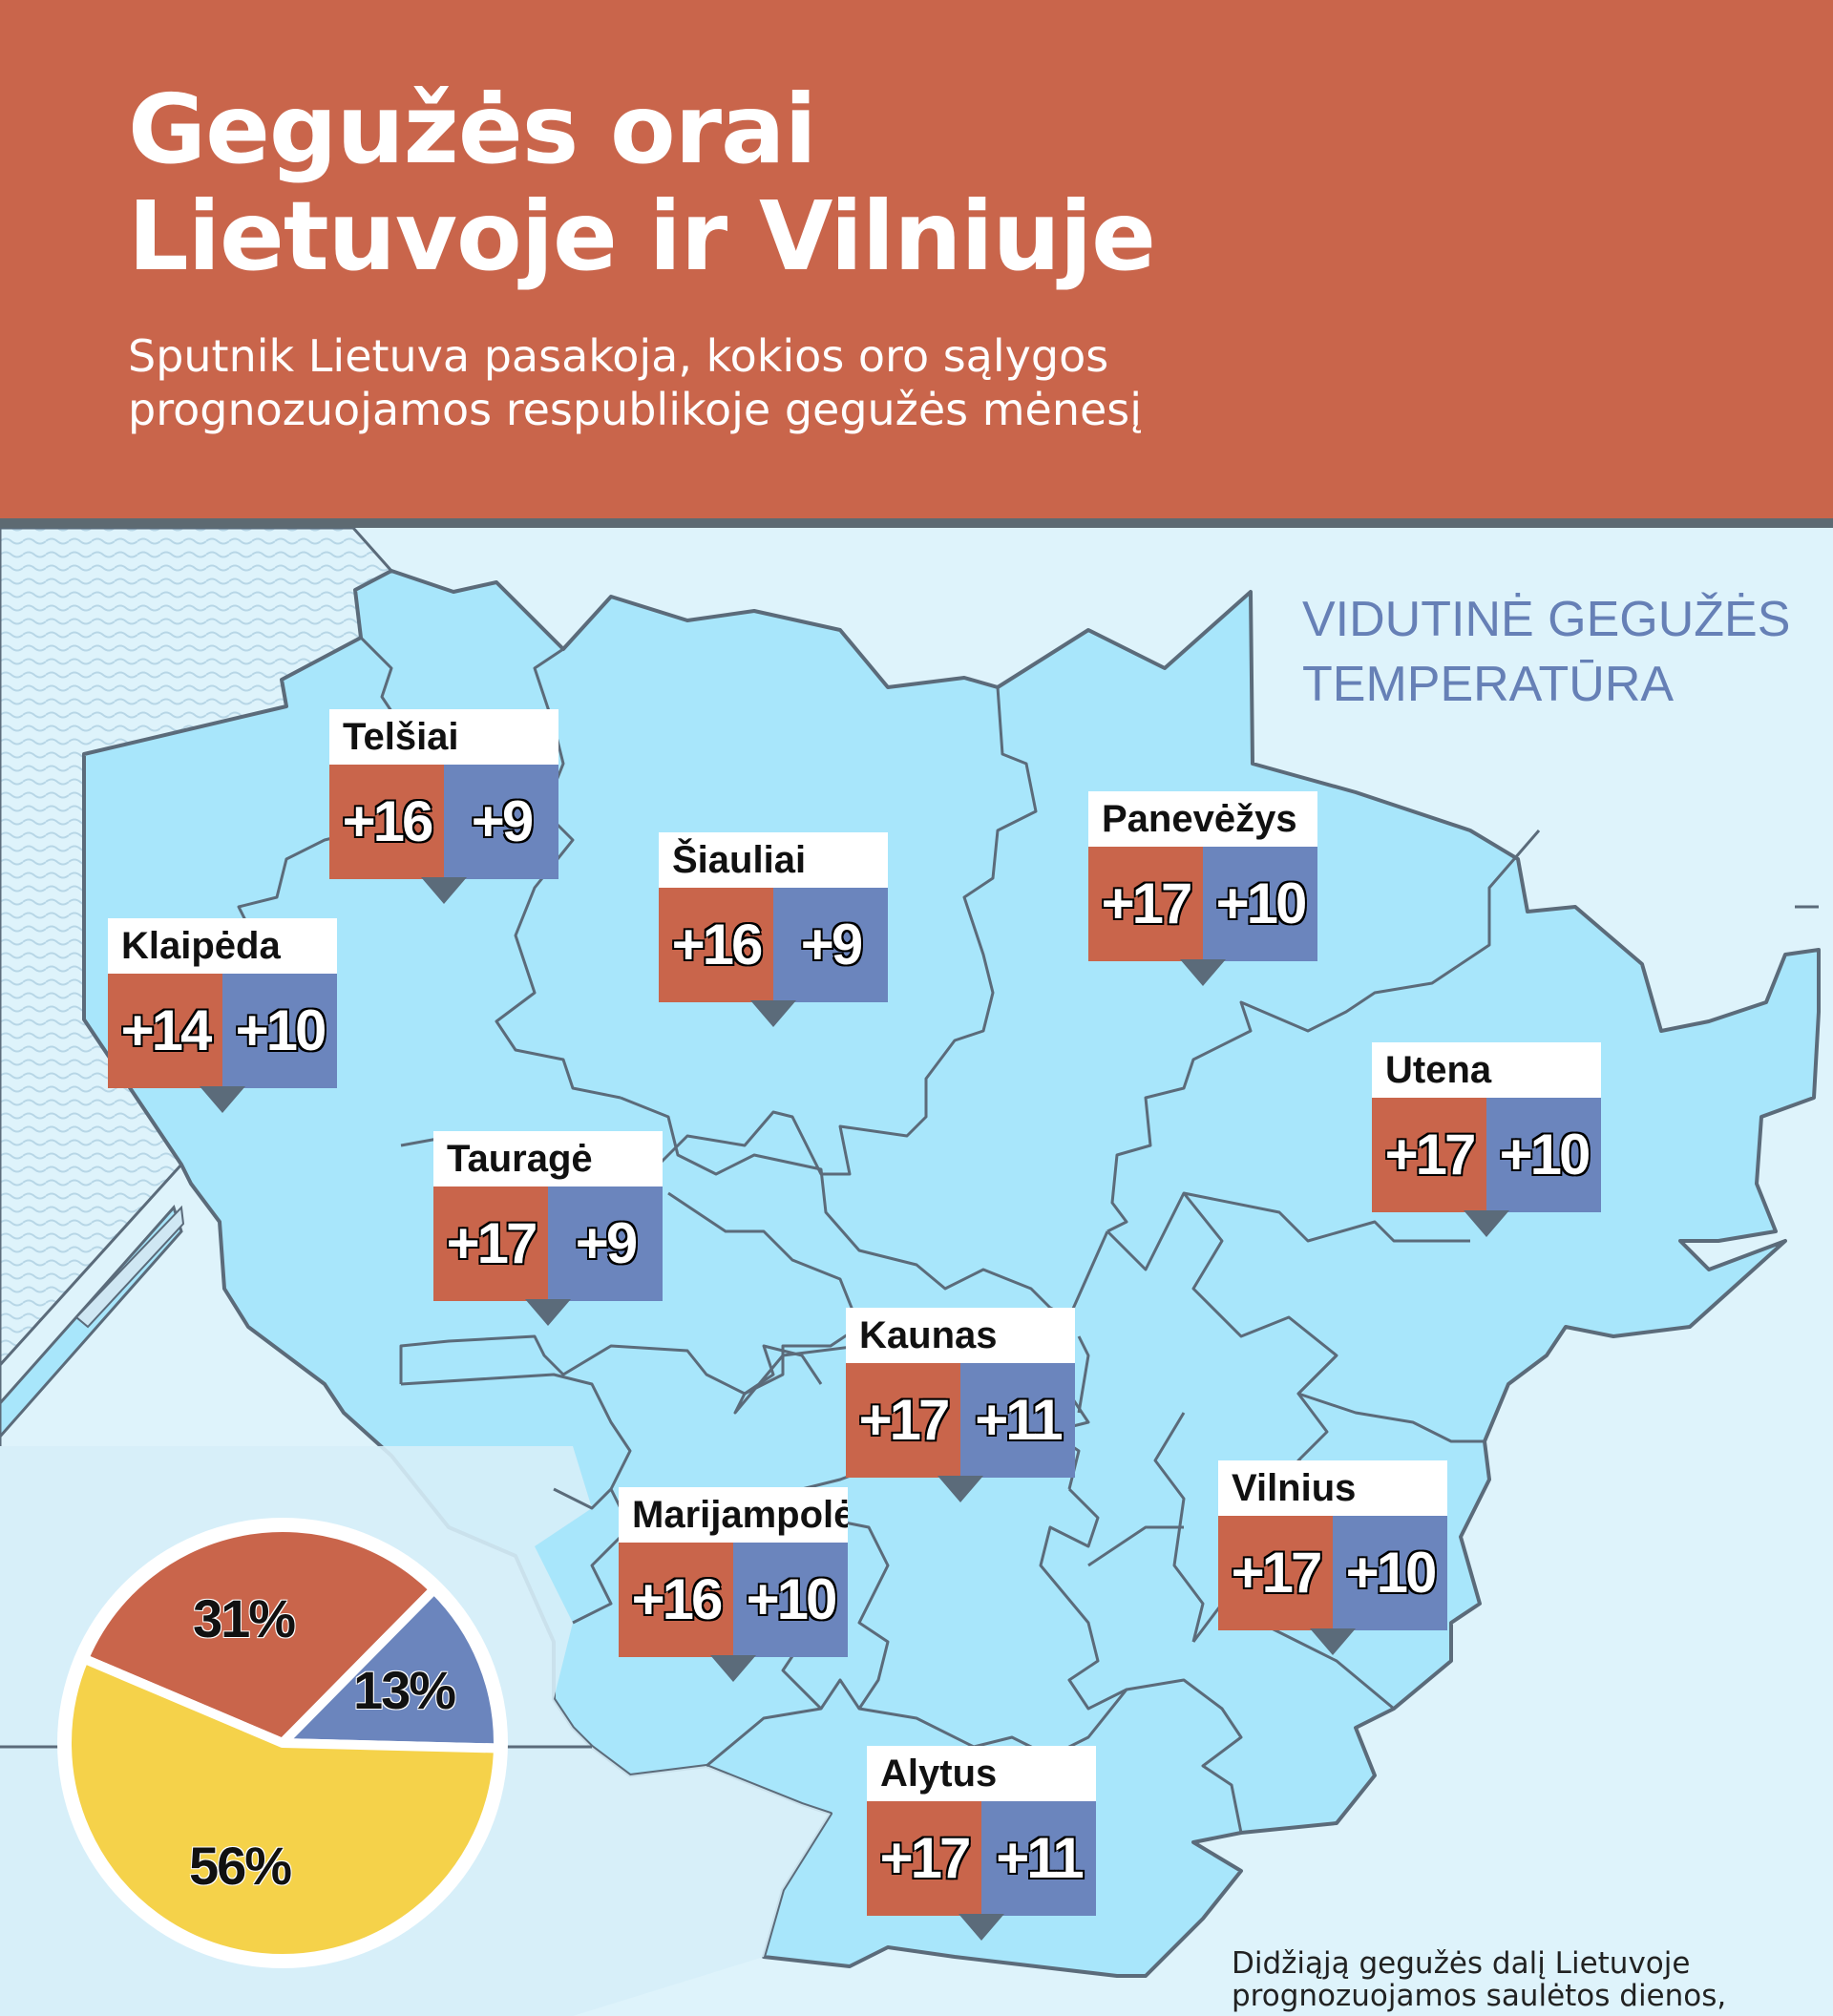 The height and width of the screenshot is (2016, 1833). What do you see at coordinates (473, 130) in the screenshot?
I see `title-line-1: Gegužės orai` at bounding box center [473, 130].